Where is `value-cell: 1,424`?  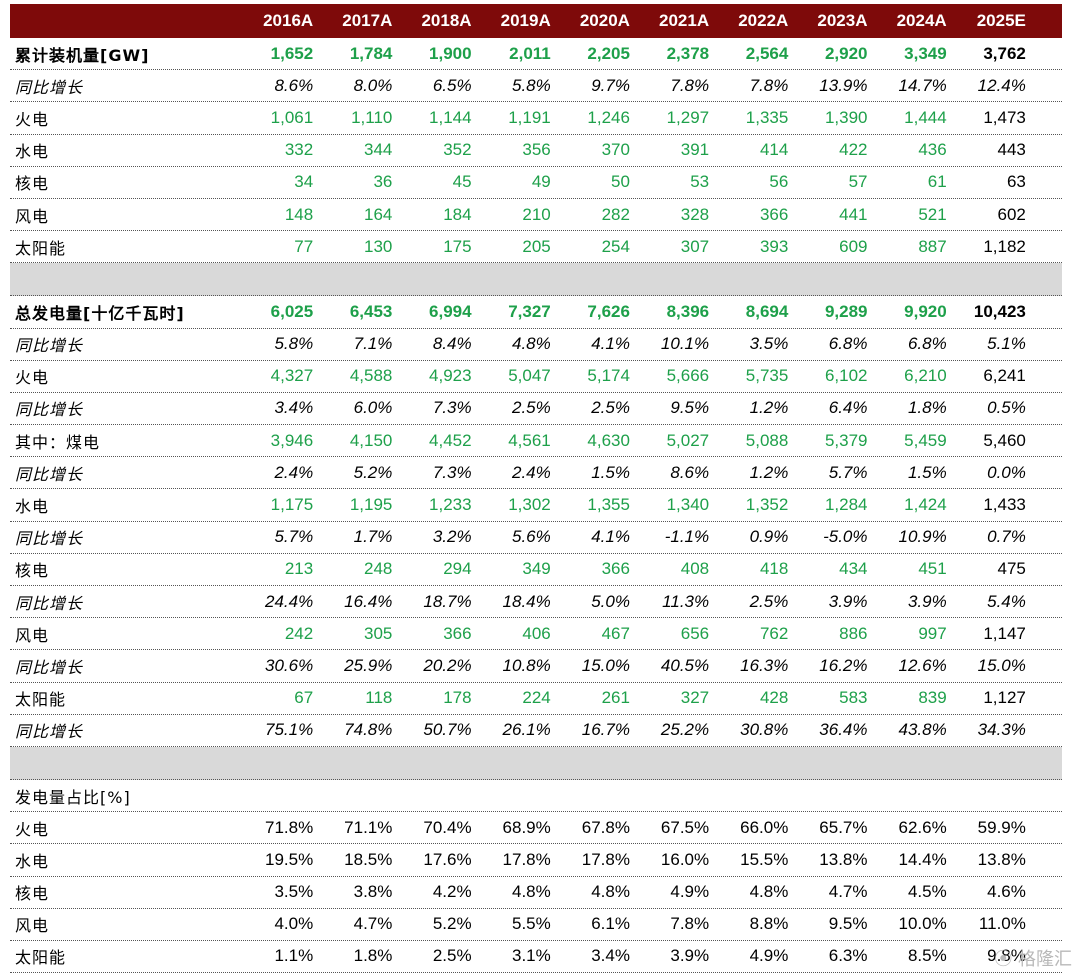 value-cell: 1,424 is located at coordinates (925, 505).